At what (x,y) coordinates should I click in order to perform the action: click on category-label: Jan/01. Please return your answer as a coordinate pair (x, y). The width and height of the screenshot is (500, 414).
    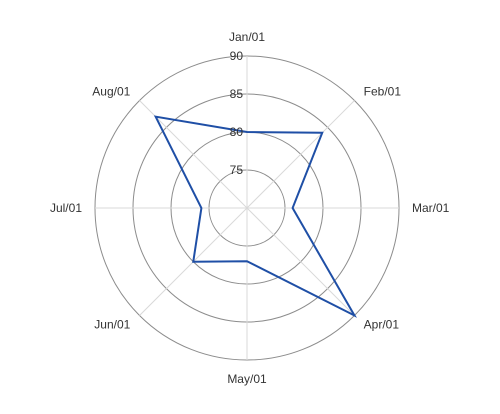
    Looking at the image, I should click on (247, 37).